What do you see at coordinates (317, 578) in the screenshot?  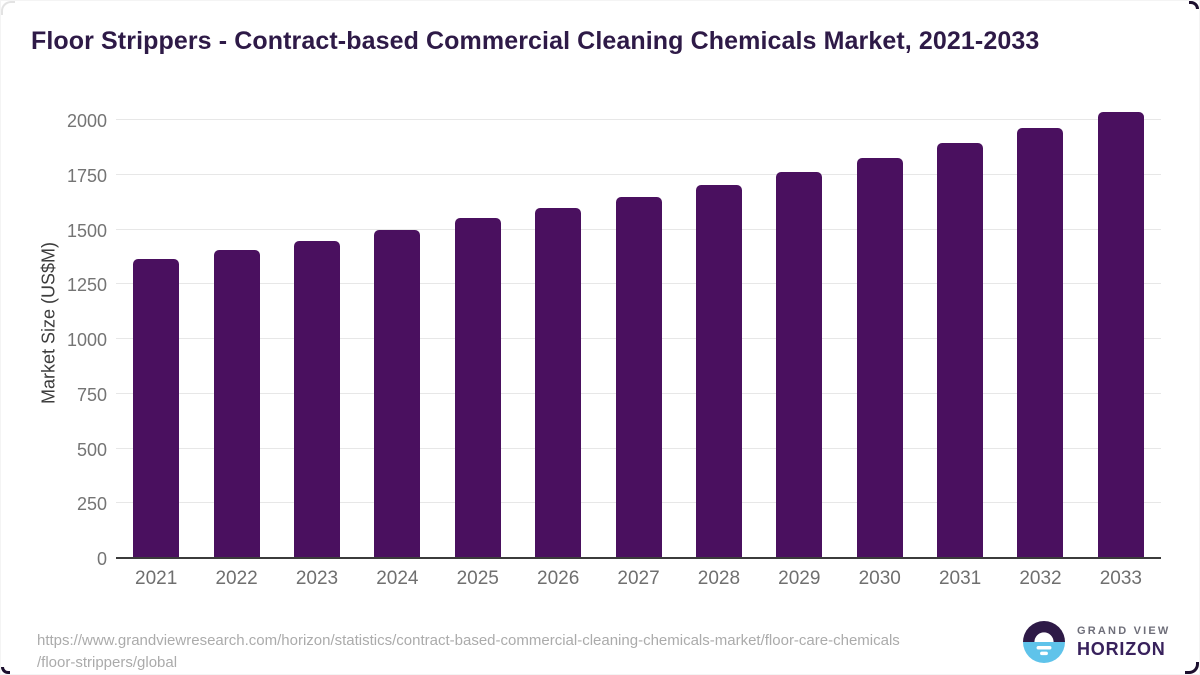 I see `x-tick-label: 2023` at bounding box center [317, 578].